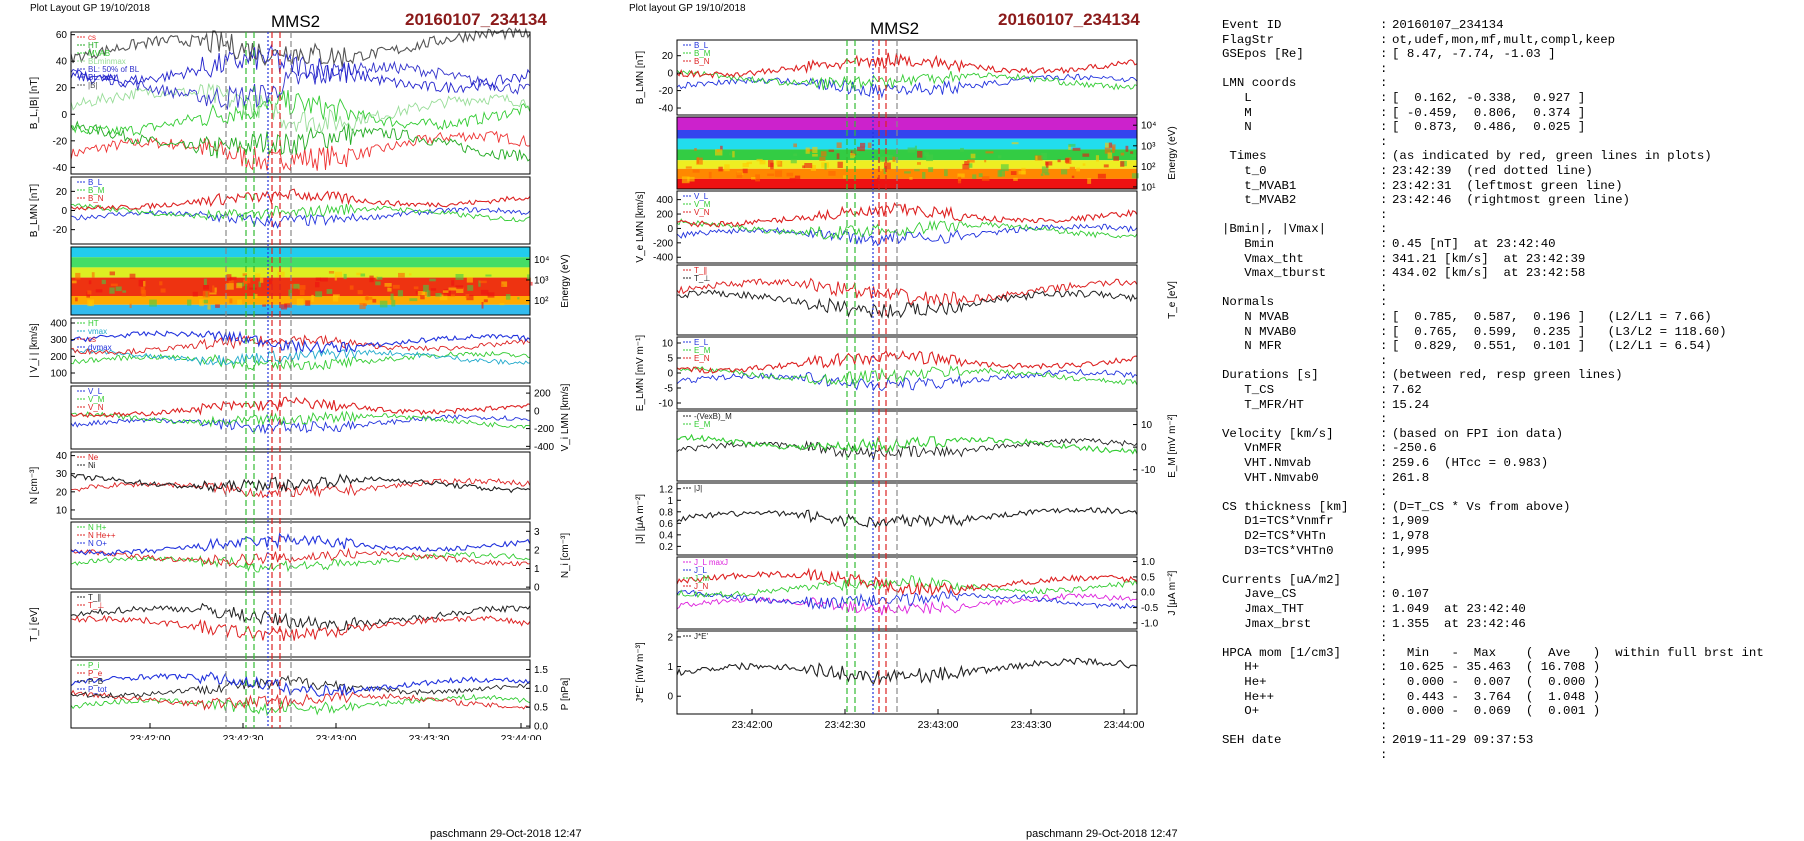 The height and width of the screenshot is (841, 1804). What do you see at coordinates (666, 524) in the screenshot?
I see `y-tick-label: 0.6` at bounding box center [666, 524].